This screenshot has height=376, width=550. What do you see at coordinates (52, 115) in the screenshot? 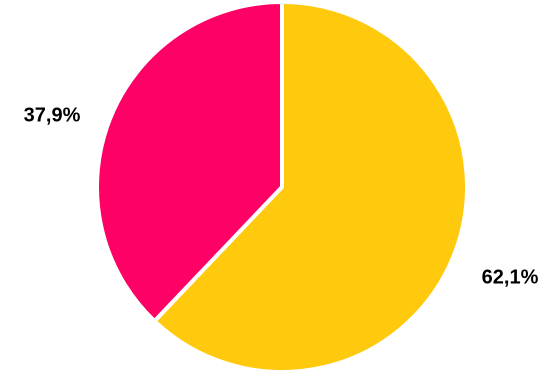
I see `data-label-slice-2: 37,9%` at bounding box center [52, 115].